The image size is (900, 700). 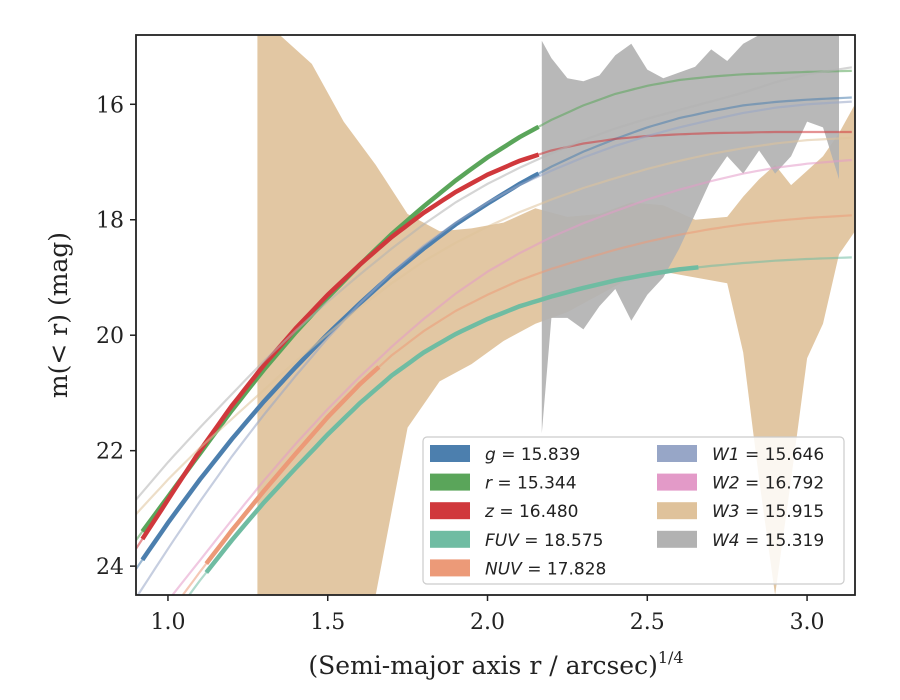 What do you see at coordinates (110, 105) in the screenshot?
I see `y-tick-label: 16` at bounding box center [110, 105].